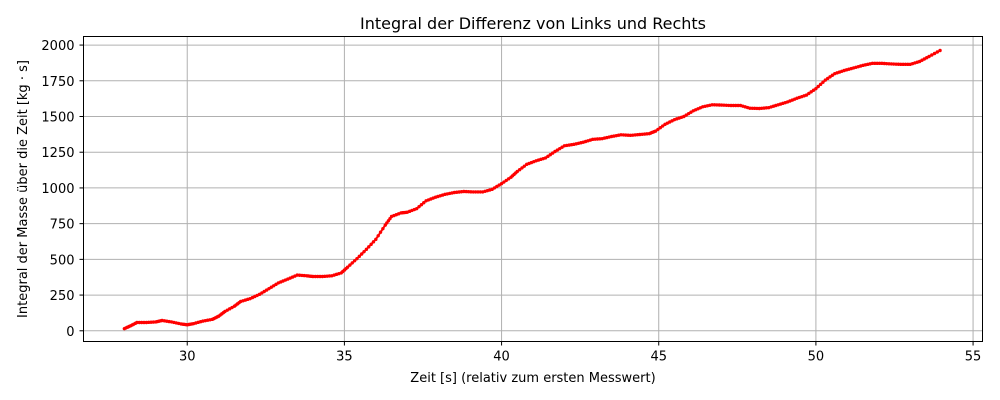 The width and height of the screenshot is (1000, 400). I want to click on y-tick-label: 500, so click(62, 260).